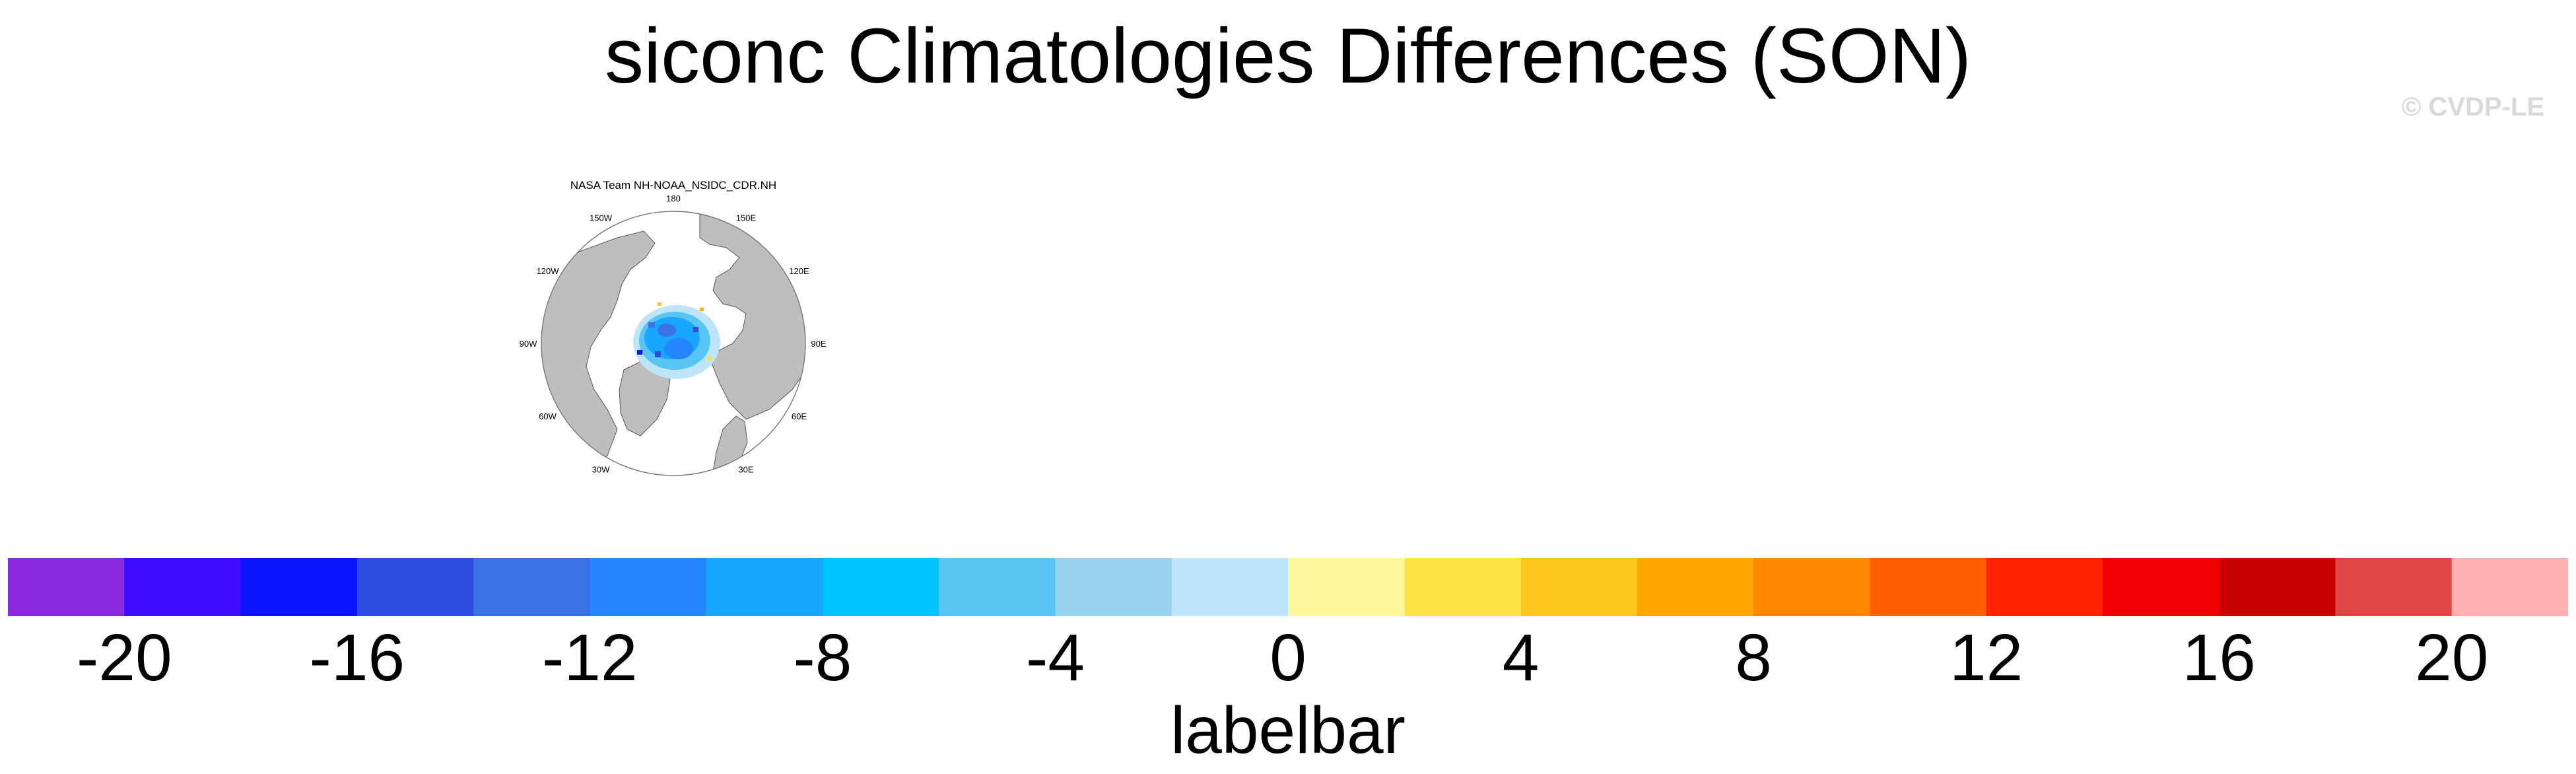 The width and height of the screenshot is (2576, 774). I want to click on colorbar-title: labelbar, so click(1288, 730).